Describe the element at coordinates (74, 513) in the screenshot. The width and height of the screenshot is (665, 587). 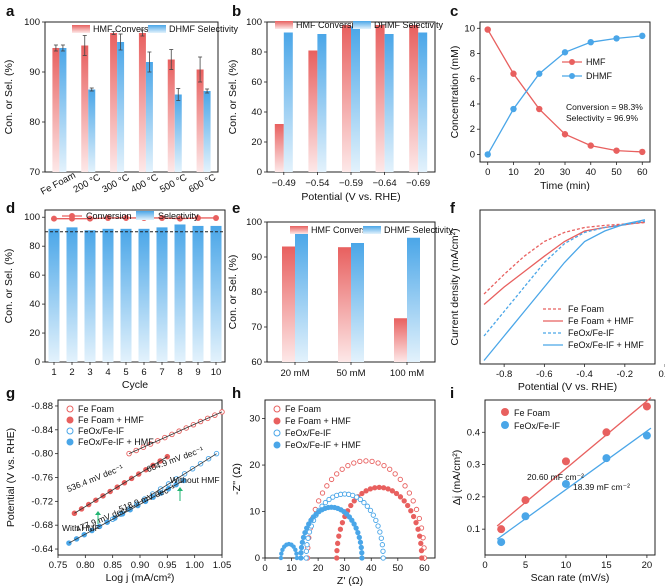
I see `point-g1` at that location.